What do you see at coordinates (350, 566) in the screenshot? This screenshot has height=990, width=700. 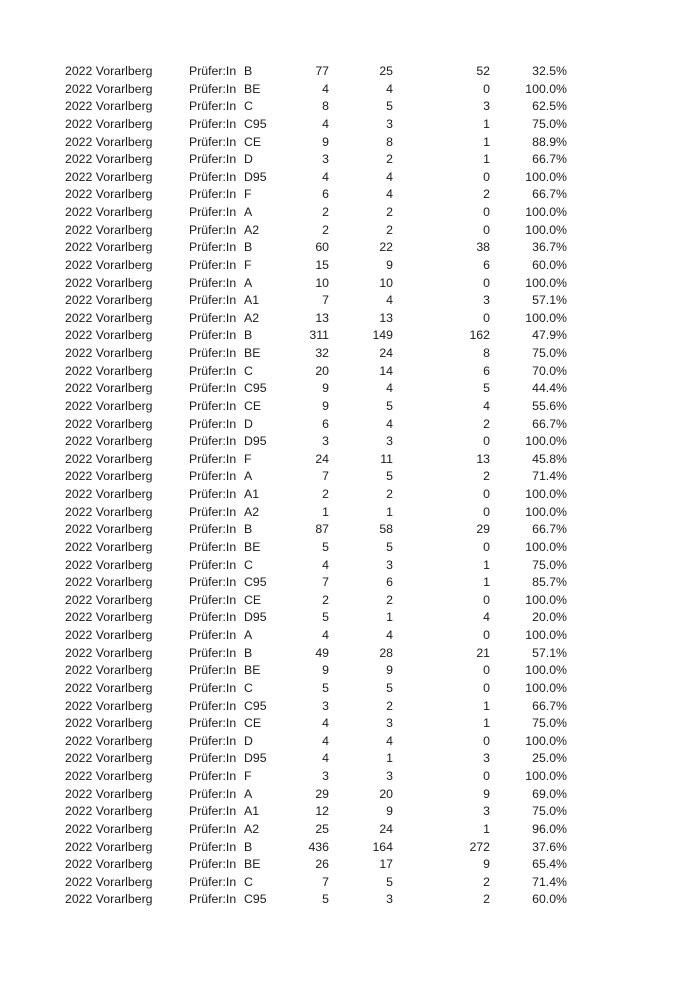 I see `table-row: 2022 Vorarlberg Prüfer:In C 4 3 1 75.0%` at bounding box center [350, 566].